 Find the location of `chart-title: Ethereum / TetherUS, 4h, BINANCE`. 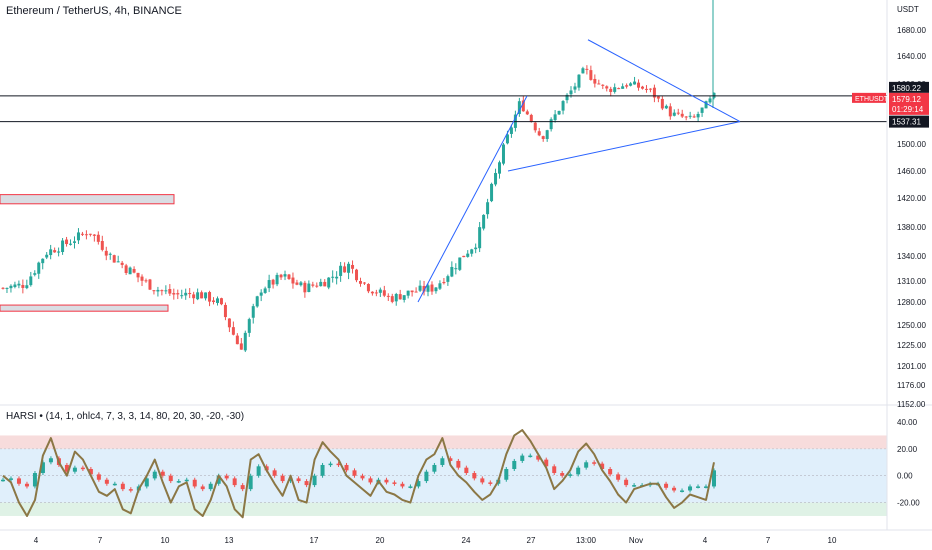

chart-title: Ethereum / TetherUS, 4h, BINANCE is located at coordinates (94, 11).